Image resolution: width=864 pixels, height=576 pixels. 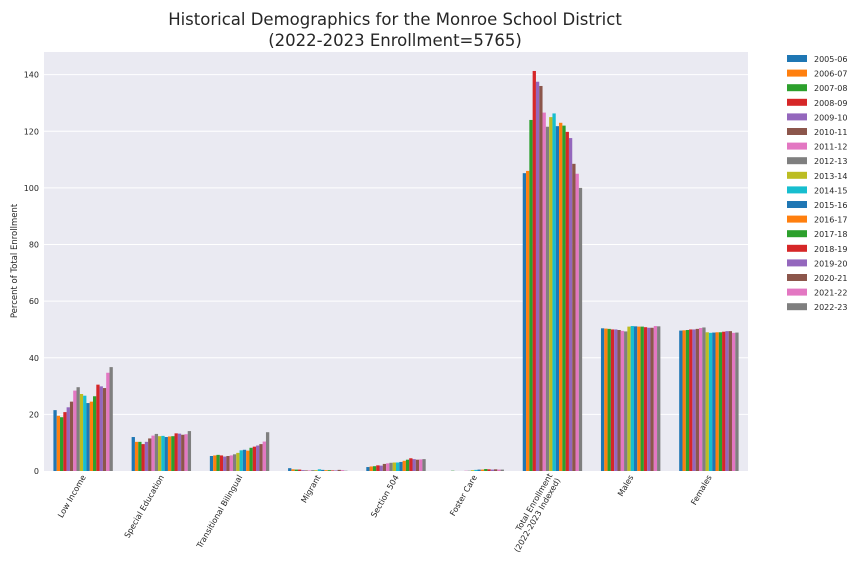 I want to click on y-tick-label: 20, so click(x=34, y=414).